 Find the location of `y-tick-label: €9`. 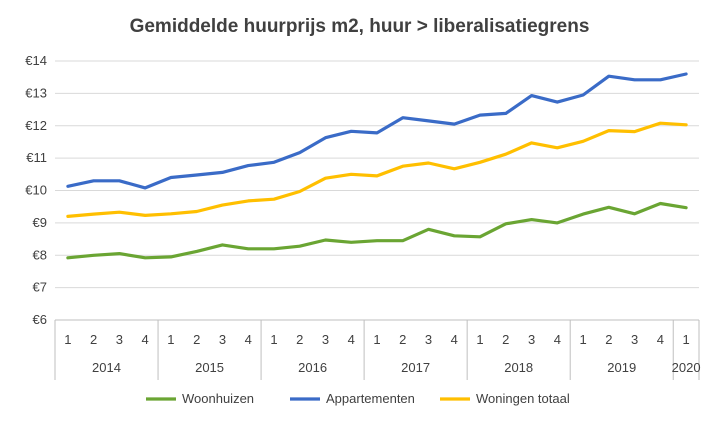

y-tick-label: €9 is located at coordinates (40, 222).